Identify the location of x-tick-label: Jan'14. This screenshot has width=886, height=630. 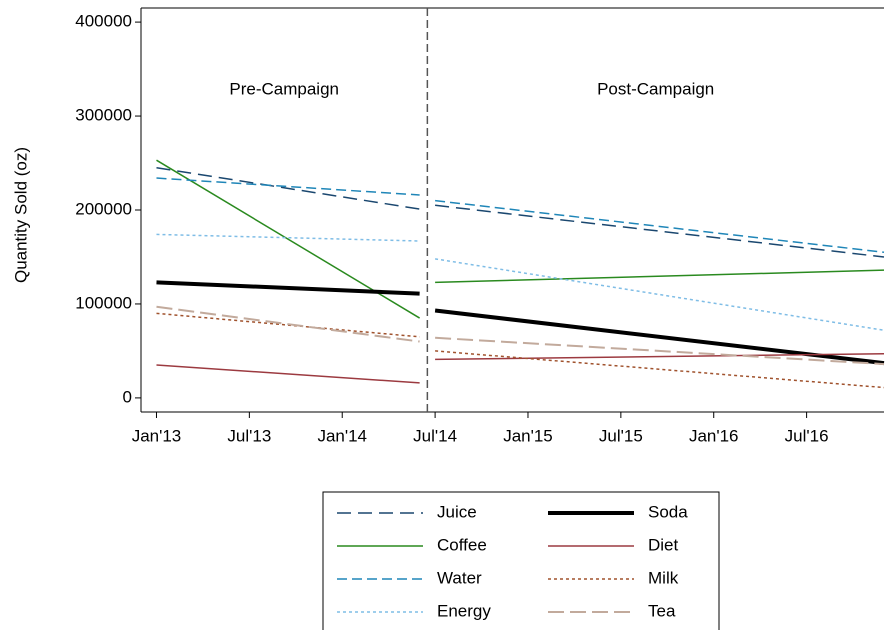
(342, 435).